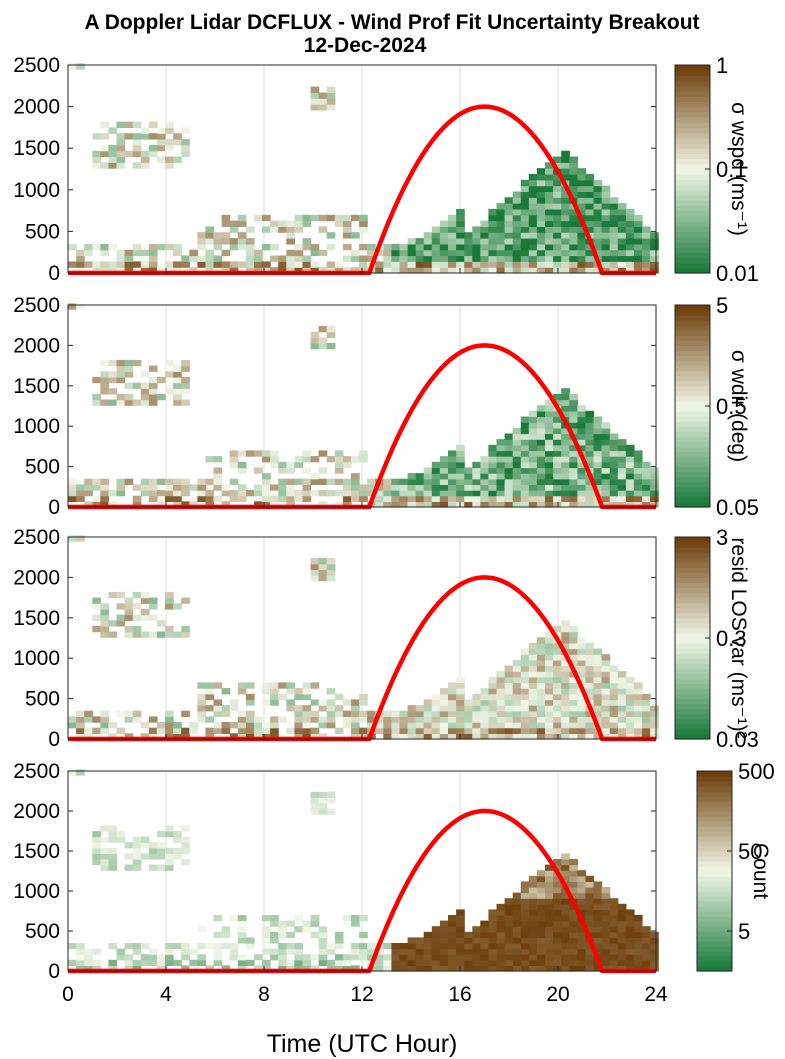 This screenshot has height=1059, width=785. I want to click on y-tick-label: 2500, so click(36, 305).